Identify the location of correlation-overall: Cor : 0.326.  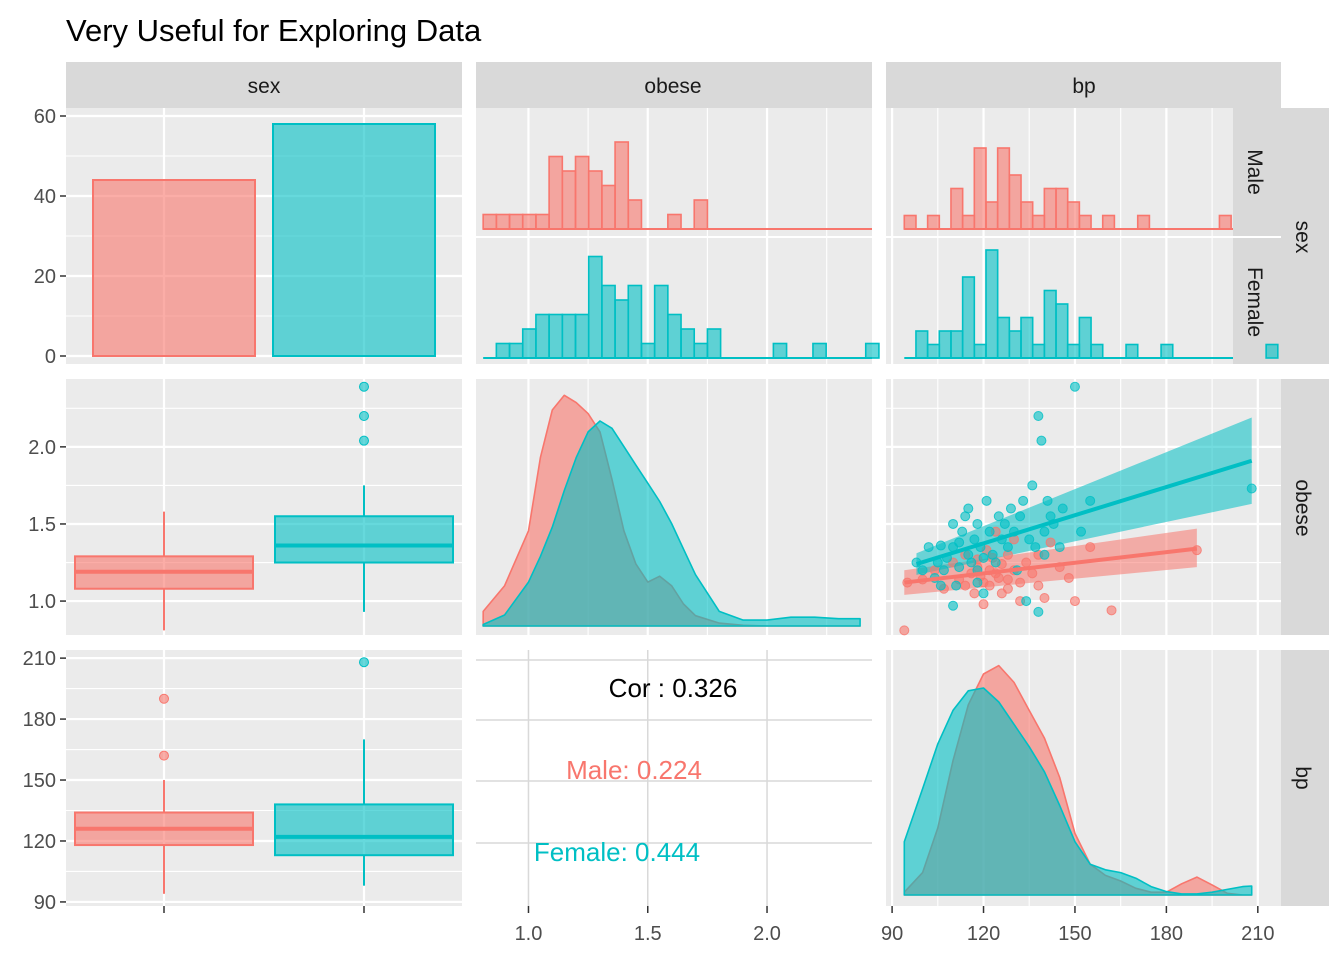
(673, 688).